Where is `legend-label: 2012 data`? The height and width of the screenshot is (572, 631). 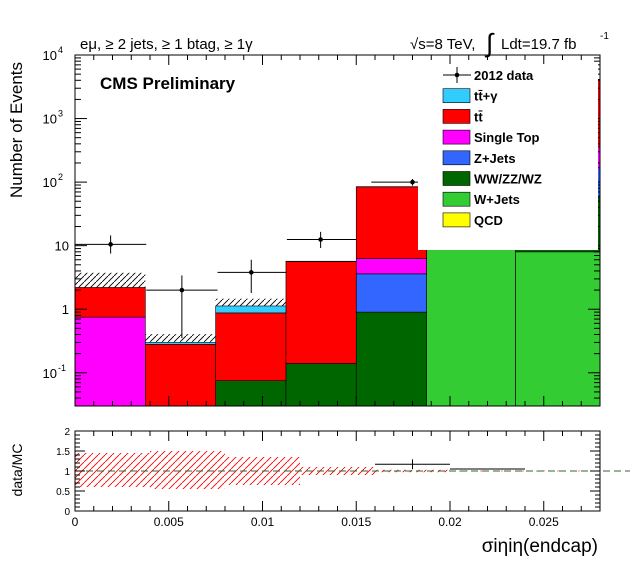
legend-label: 2012 data is located at coordinates (504, 75).